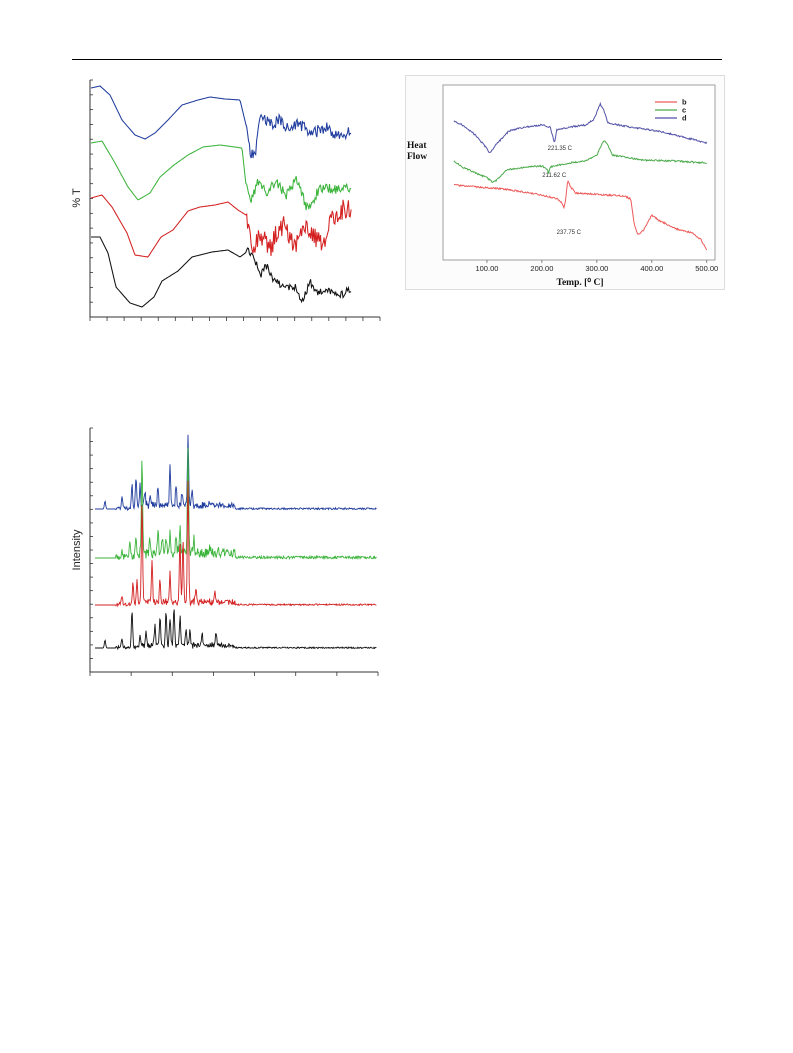 The width and height of the screenshot is (793, 1053). Describe the element at coordinates (77, 549) in the screenshot. I see `xrd-ylabel: Intensity` at that location.